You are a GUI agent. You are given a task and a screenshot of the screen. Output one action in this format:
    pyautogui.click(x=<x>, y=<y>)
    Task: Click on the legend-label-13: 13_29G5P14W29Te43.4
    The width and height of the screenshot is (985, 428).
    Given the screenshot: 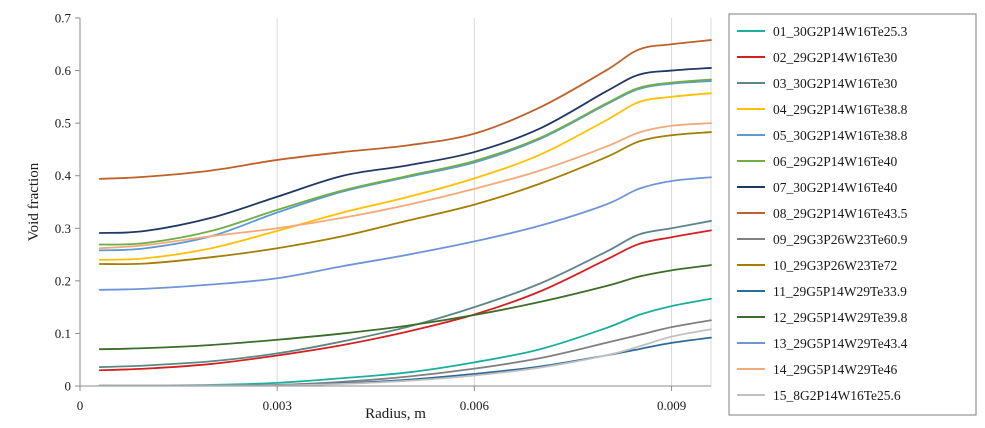 What is the action you would take?
    pyautogui.click(x=840, y=343)
    